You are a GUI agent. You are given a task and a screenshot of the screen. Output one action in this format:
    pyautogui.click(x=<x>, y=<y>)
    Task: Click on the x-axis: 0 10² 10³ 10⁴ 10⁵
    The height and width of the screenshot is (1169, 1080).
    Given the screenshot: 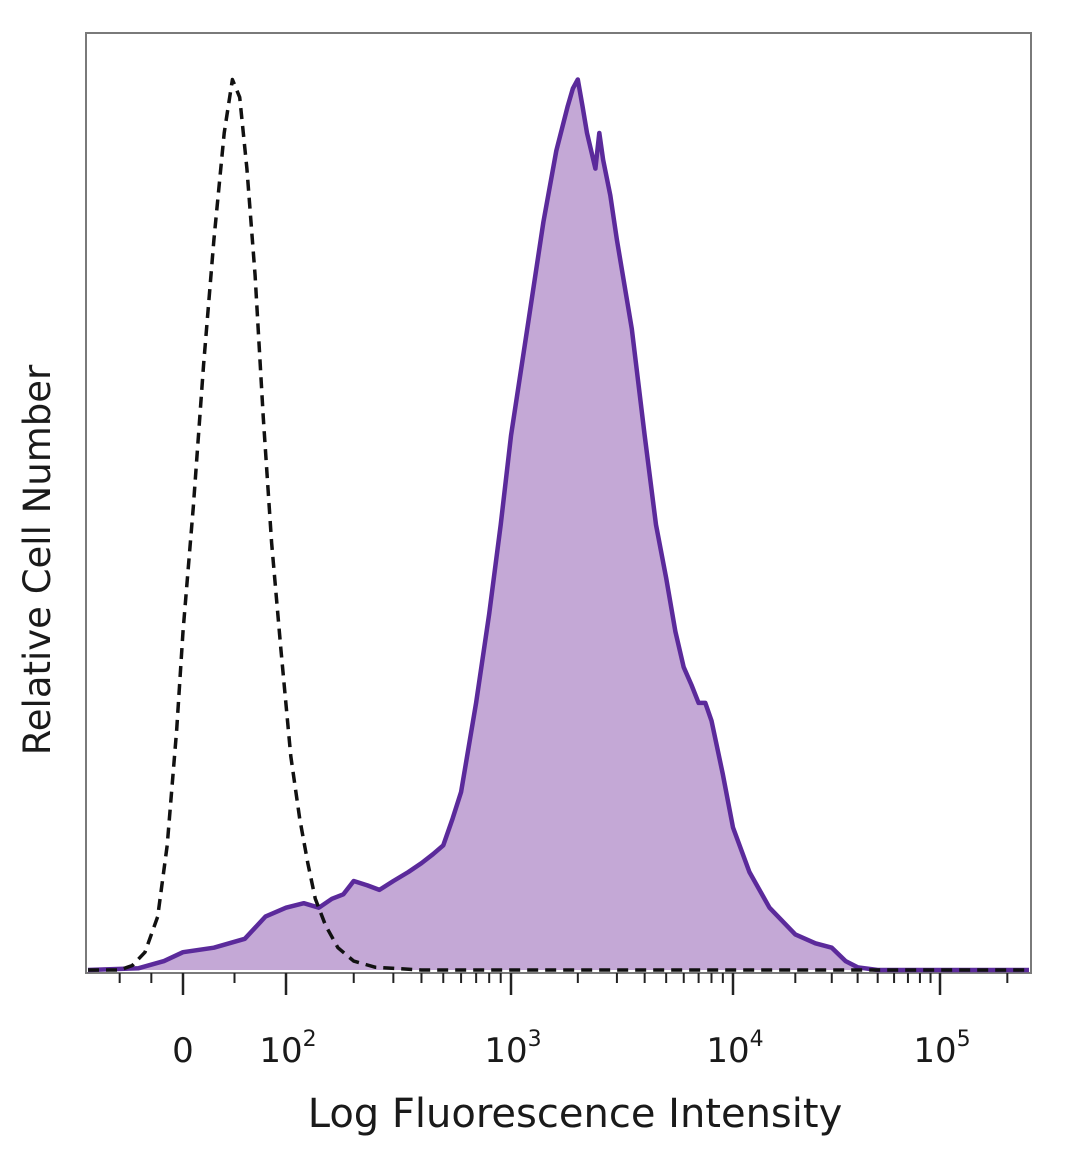 What is the action you would take?
    pyautogui.click(x=563, y=1022)
    